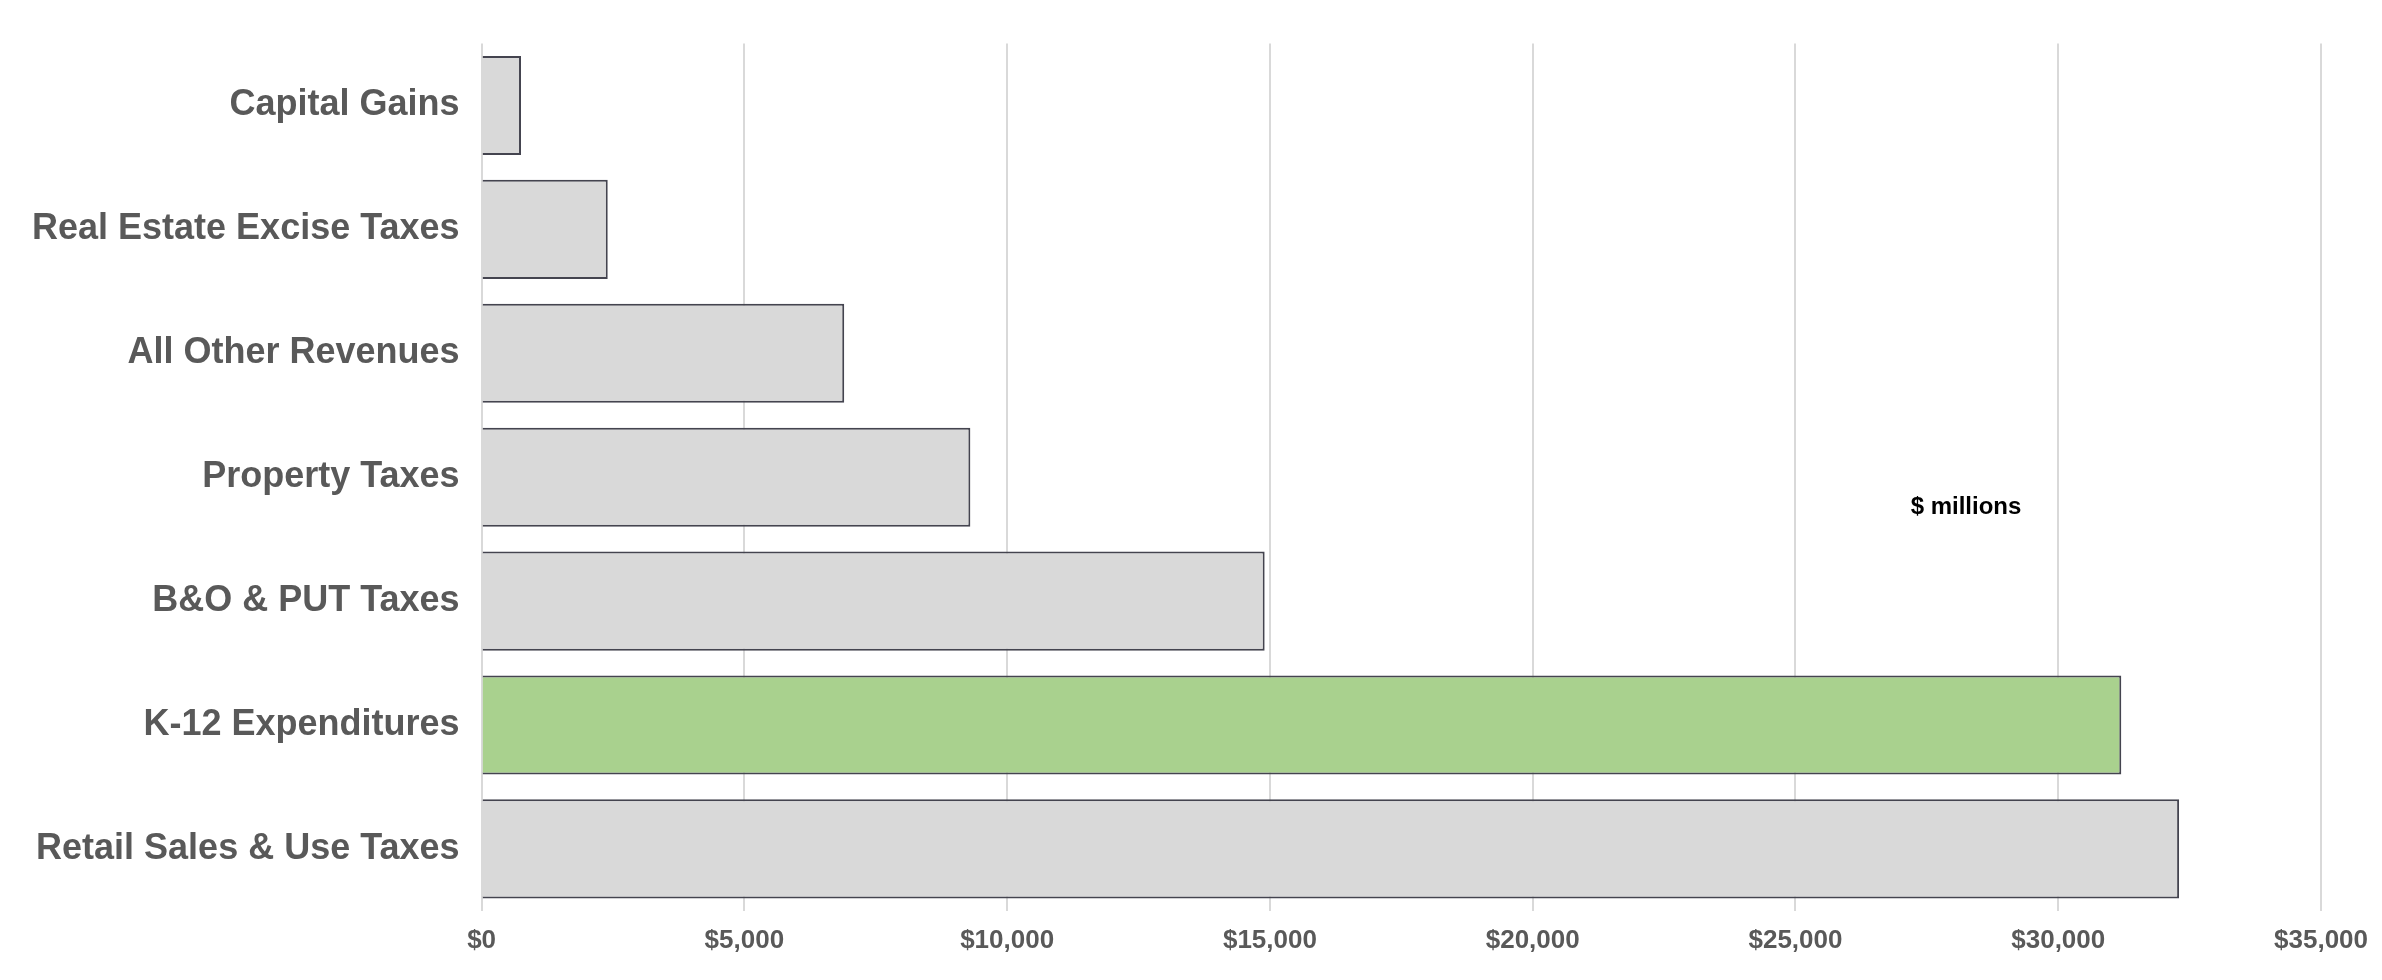 The height and width of the screenshot is (980, 2382). What do you see at coordinates (744, 938) in the screenshot?
I see `x-tick-label: $5,000` at bounding box center [744, 938].